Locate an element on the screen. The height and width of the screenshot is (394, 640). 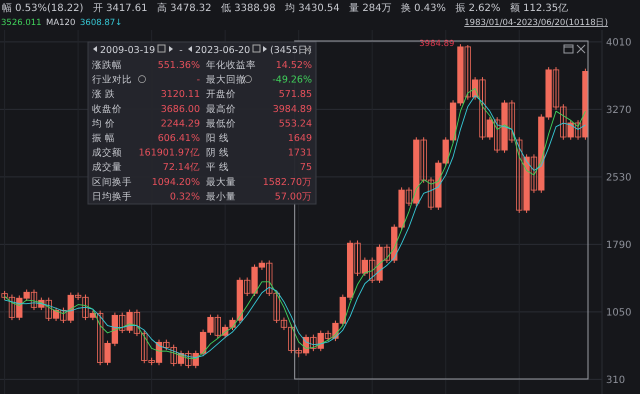
y-tick-label: 1790 is located at coordinates (619, 245).